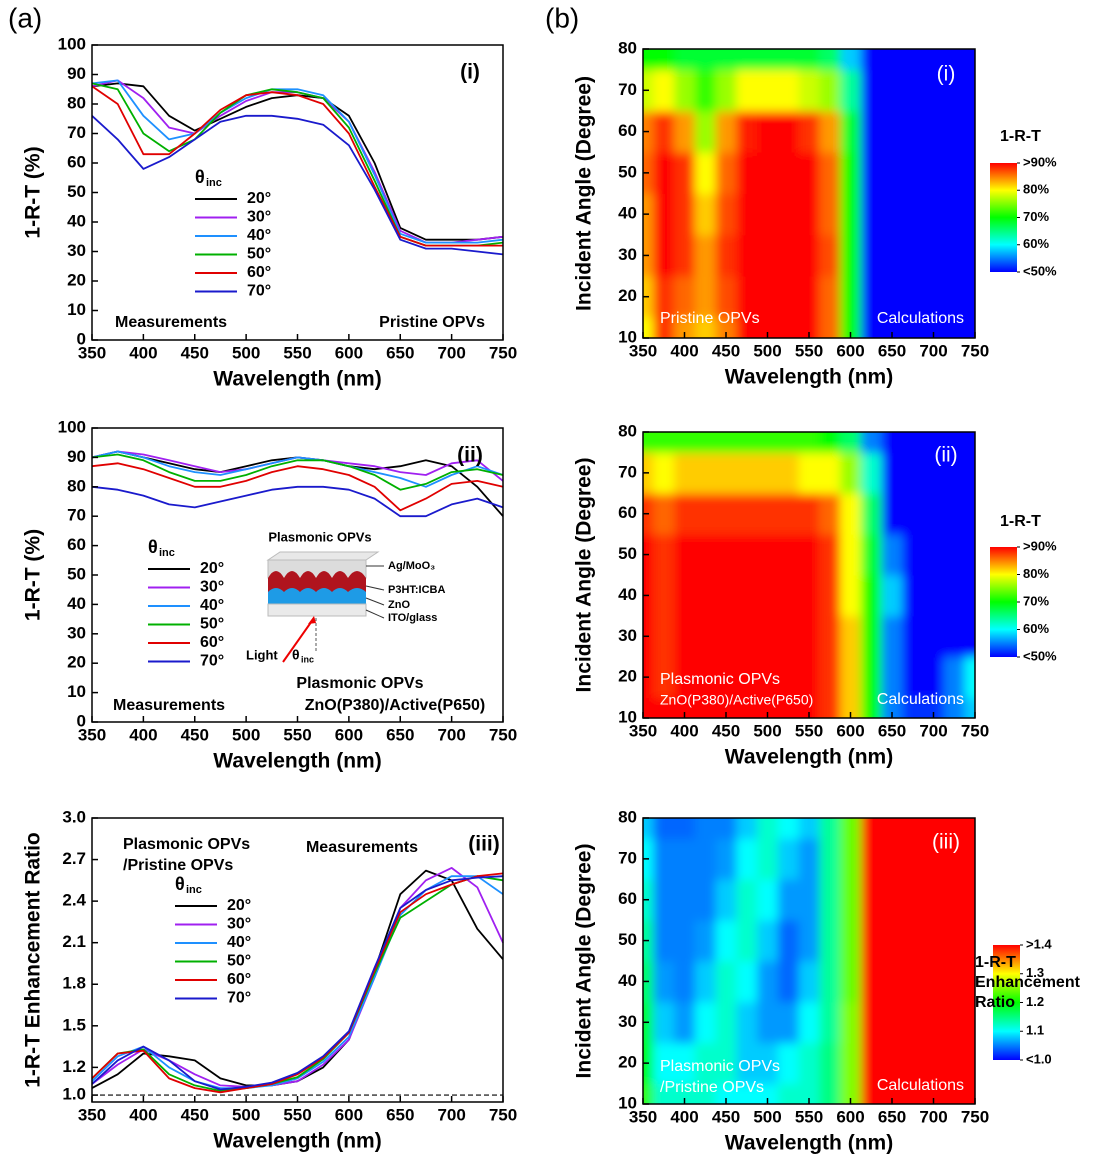 The height and width of the screenshot is (1161, 1098). Describe the element at coordinates (76, 191) in the screenshot. I see `y-tick-label: 50` at that location.